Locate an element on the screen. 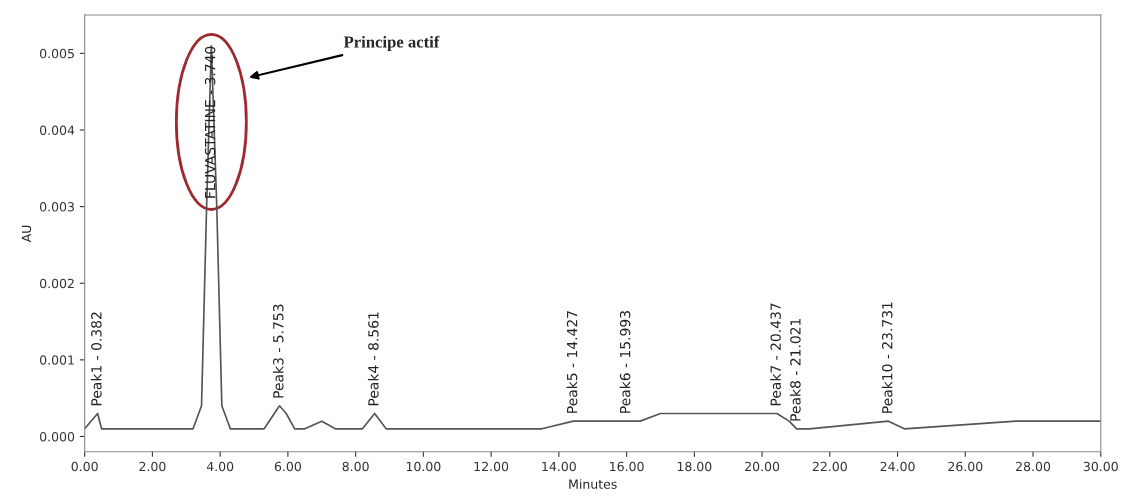  x-tick-label: 24.00 is located at coordinates (897, 466).